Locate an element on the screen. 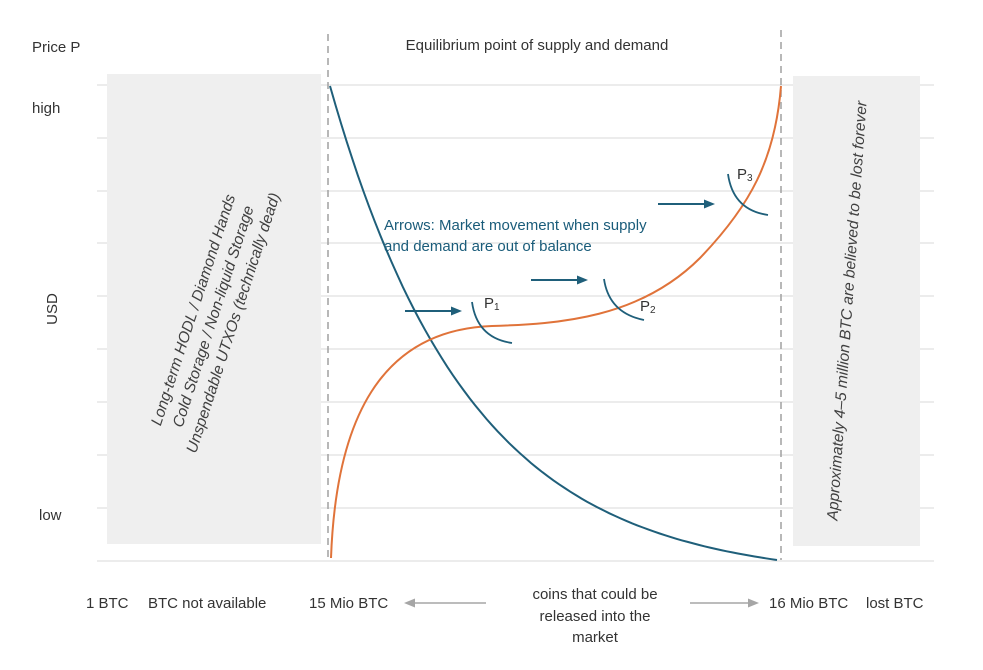  price-point-3-bracket is located at coordinates (748, 194).